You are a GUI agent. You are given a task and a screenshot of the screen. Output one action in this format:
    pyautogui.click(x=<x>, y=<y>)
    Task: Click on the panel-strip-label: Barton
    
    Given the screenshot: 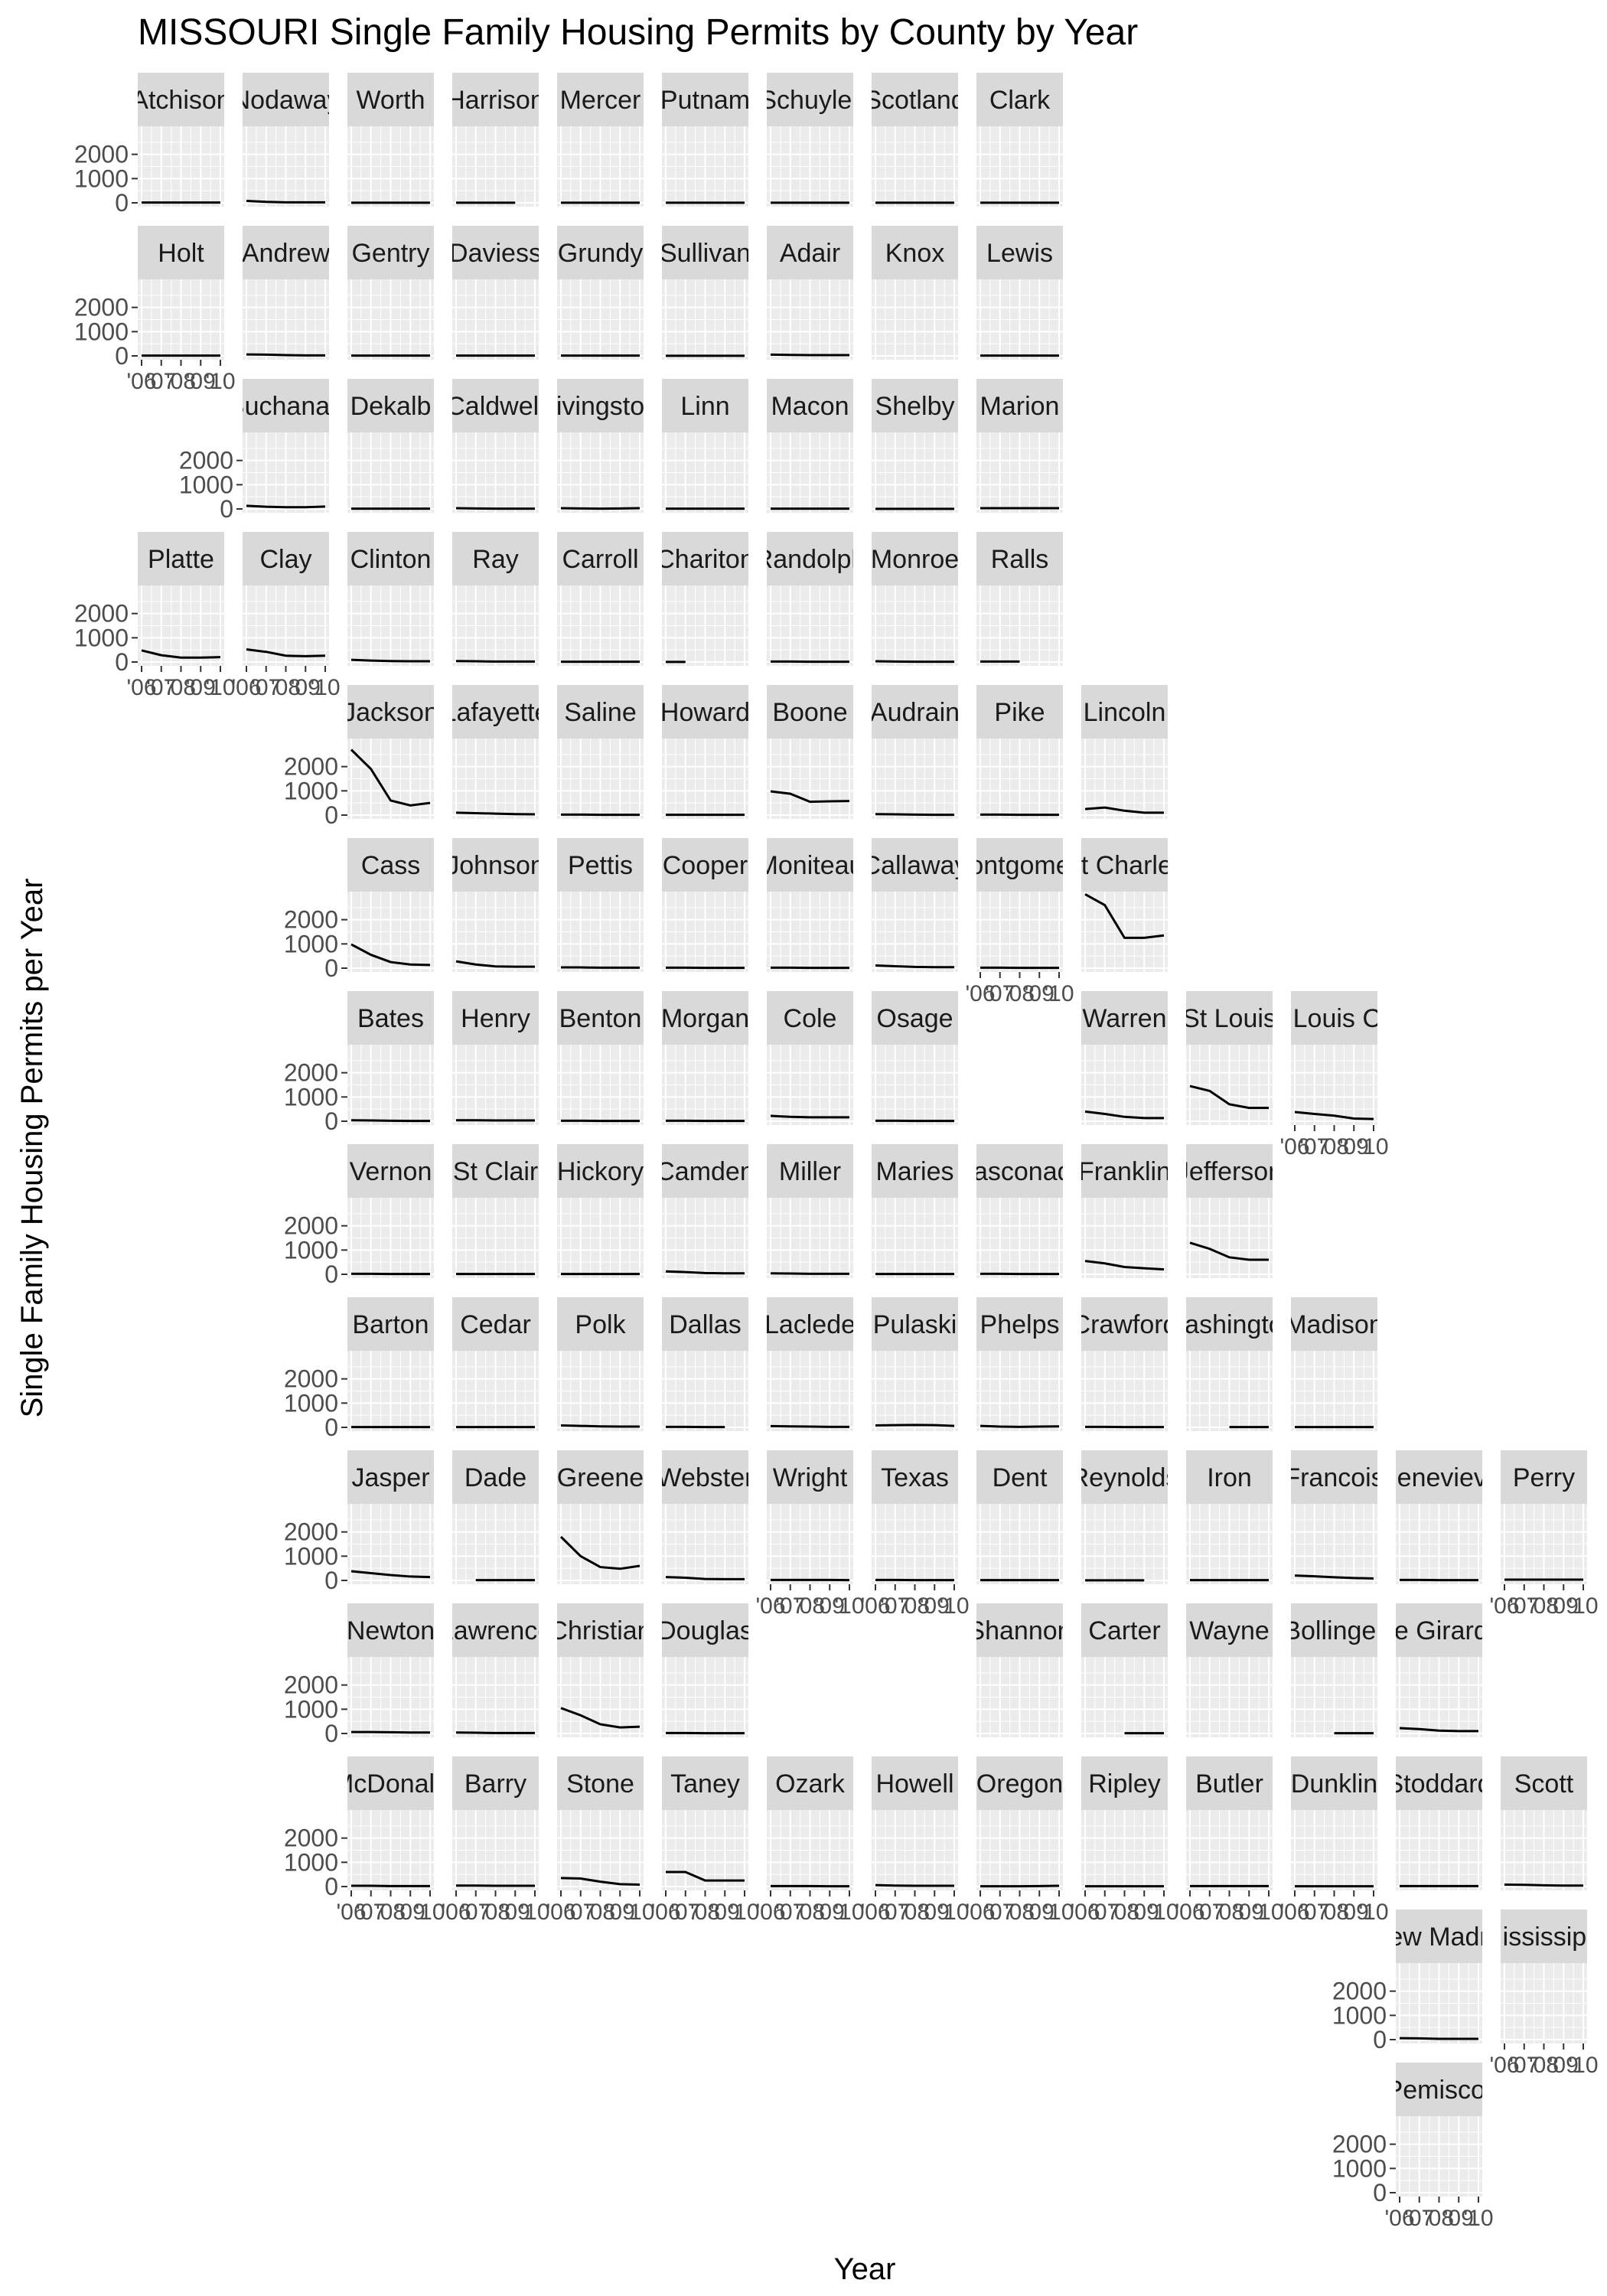 What is the action you would take?
    pyautogui.click(x=390, y=1324)
    